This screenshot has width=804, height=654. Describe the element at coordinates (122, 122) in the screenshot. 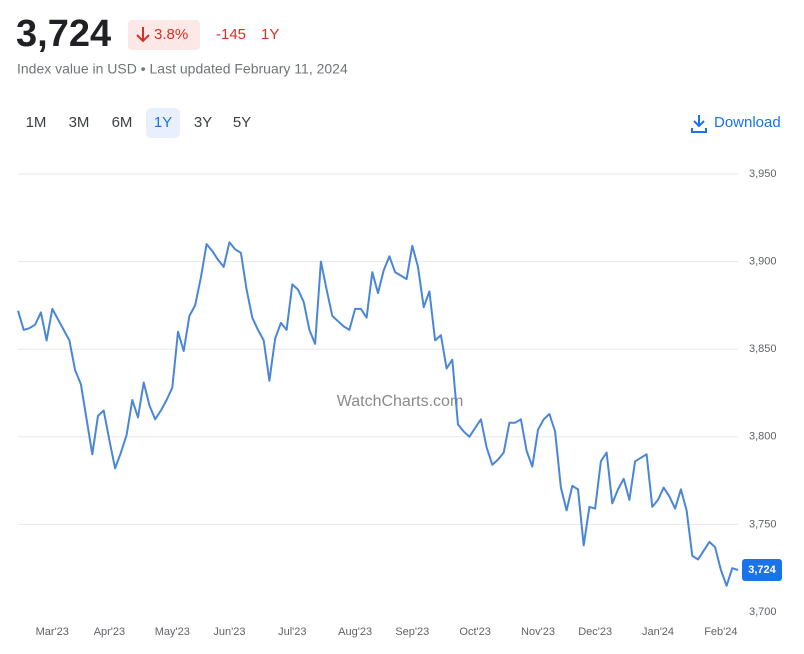

I see `range-button: 6M` at that location.